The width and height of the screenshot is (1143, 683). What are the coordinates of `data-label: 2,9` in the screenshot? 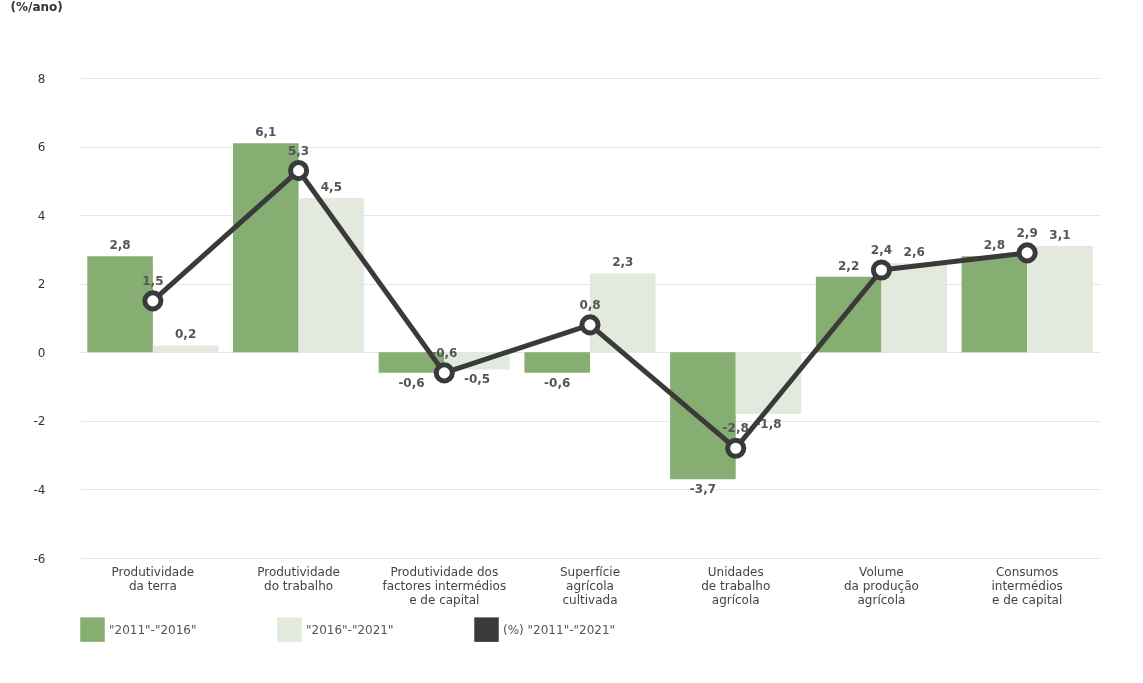 It's located at (1027, 232).